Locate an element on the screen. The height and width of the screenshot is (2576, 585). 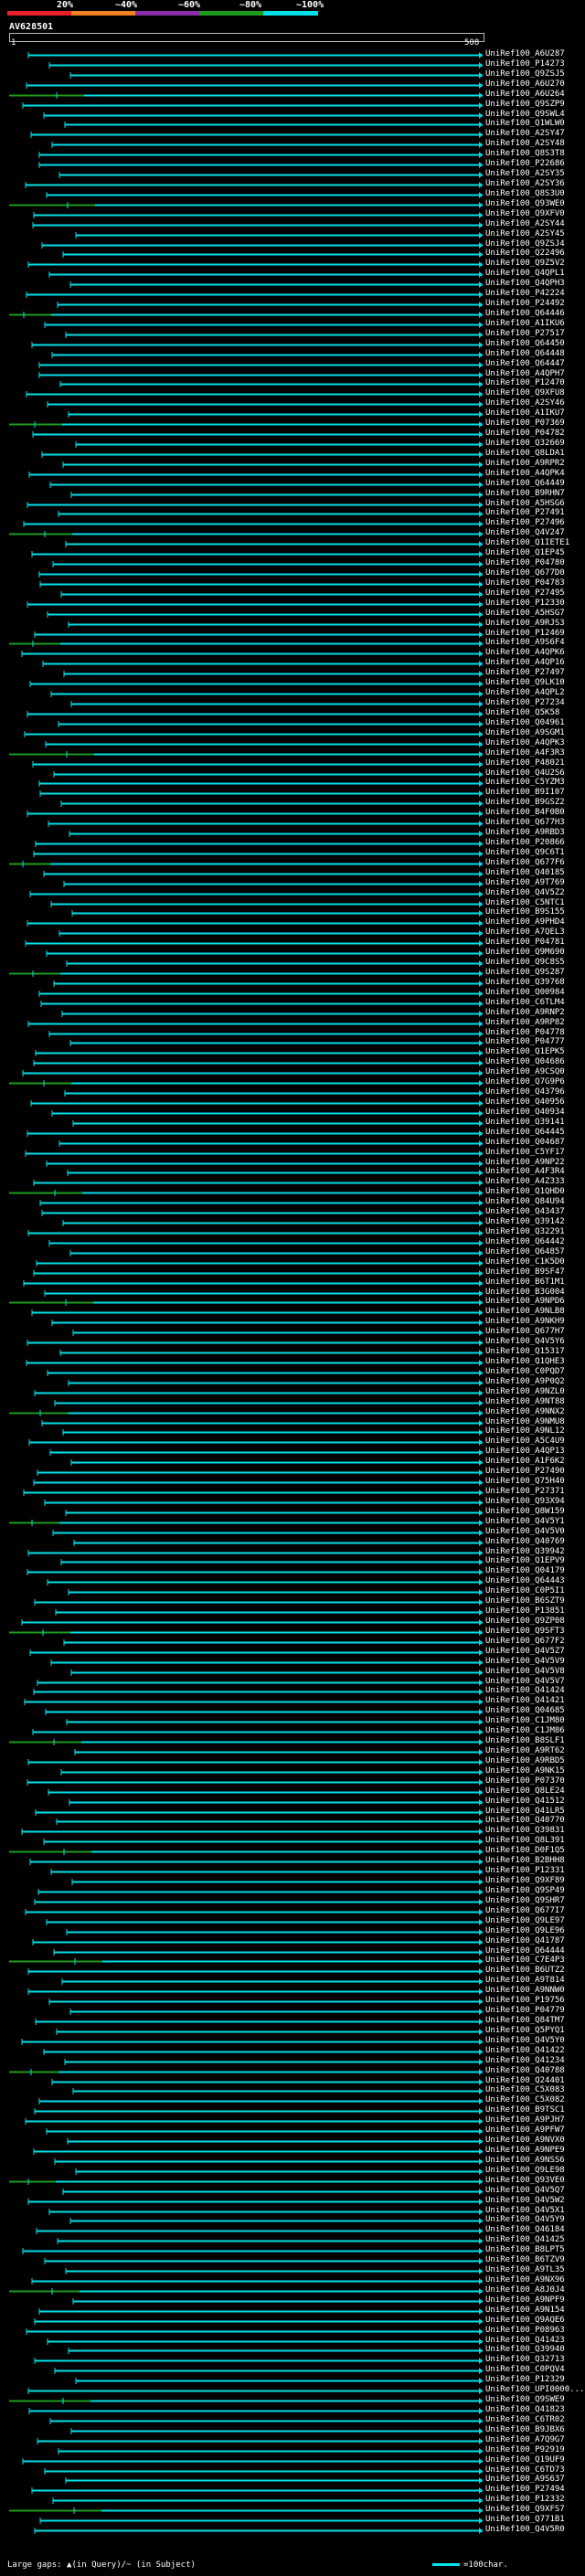
hit-row: UniRef100_Q4V5Y9 is located at coordinates (293, 2220).